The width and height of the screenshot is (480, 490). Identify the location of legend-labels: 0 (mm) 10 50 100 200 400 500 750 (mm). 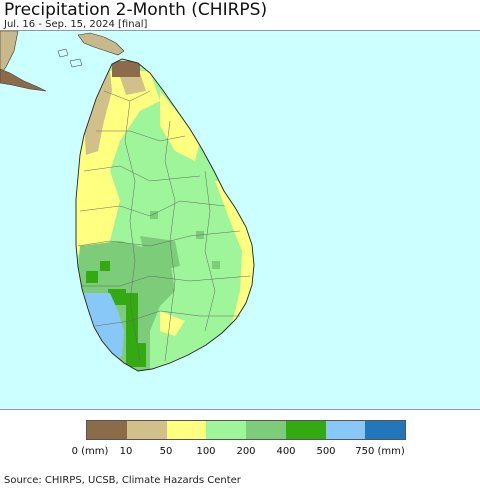
(240, 453).